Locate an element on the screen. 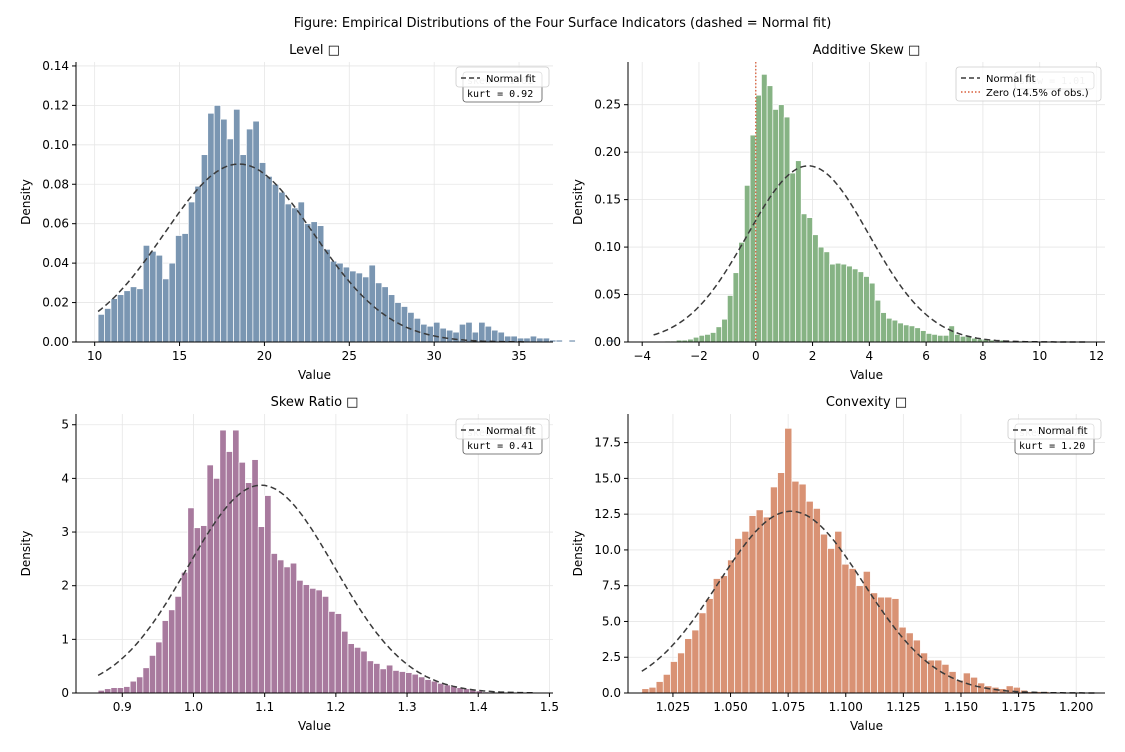  x-tick-label: 4 is located at coordinates (870, 356).